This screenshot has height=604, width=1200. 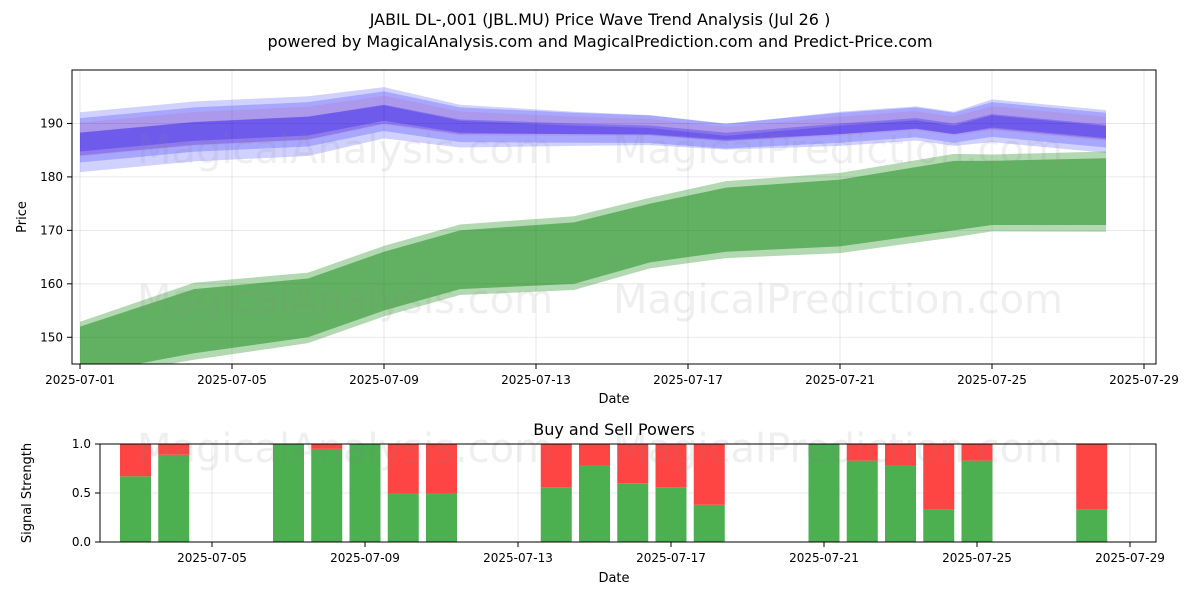 What do you see at coordinates (614, 429) in the screenshot?
I see `signal-chart-title: Buy and Sell Powers` at bounding box center [614, 429].